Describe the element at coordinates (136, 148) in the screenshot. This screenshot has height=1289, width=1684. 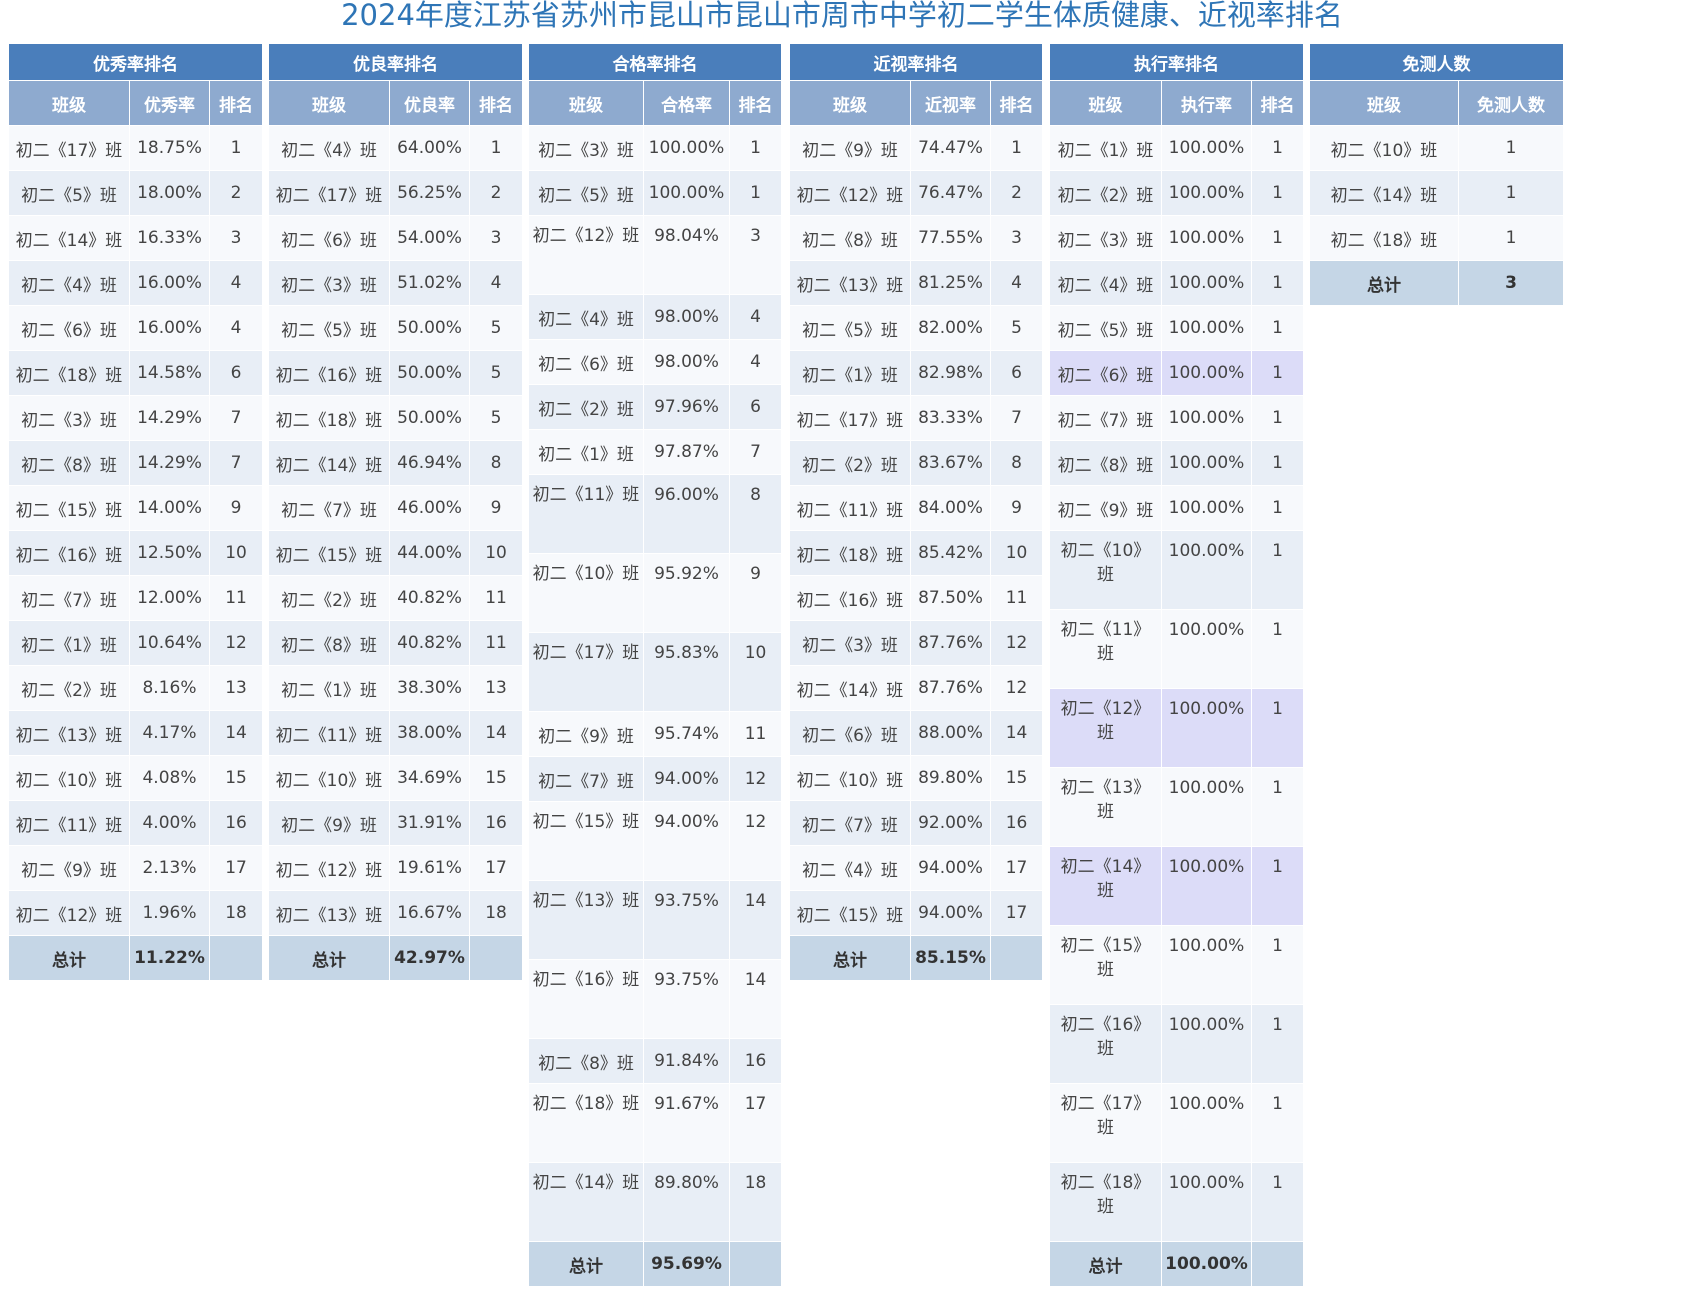
I see `table-row: 初二《17》班 18.75% 1` at that location.